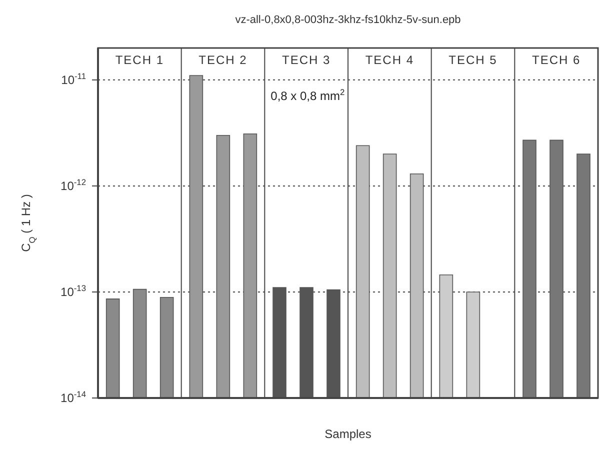  Describe the element at coordinates (473, 60) in the screenshot. I see `x-tick-label: TECH 5` at that location.